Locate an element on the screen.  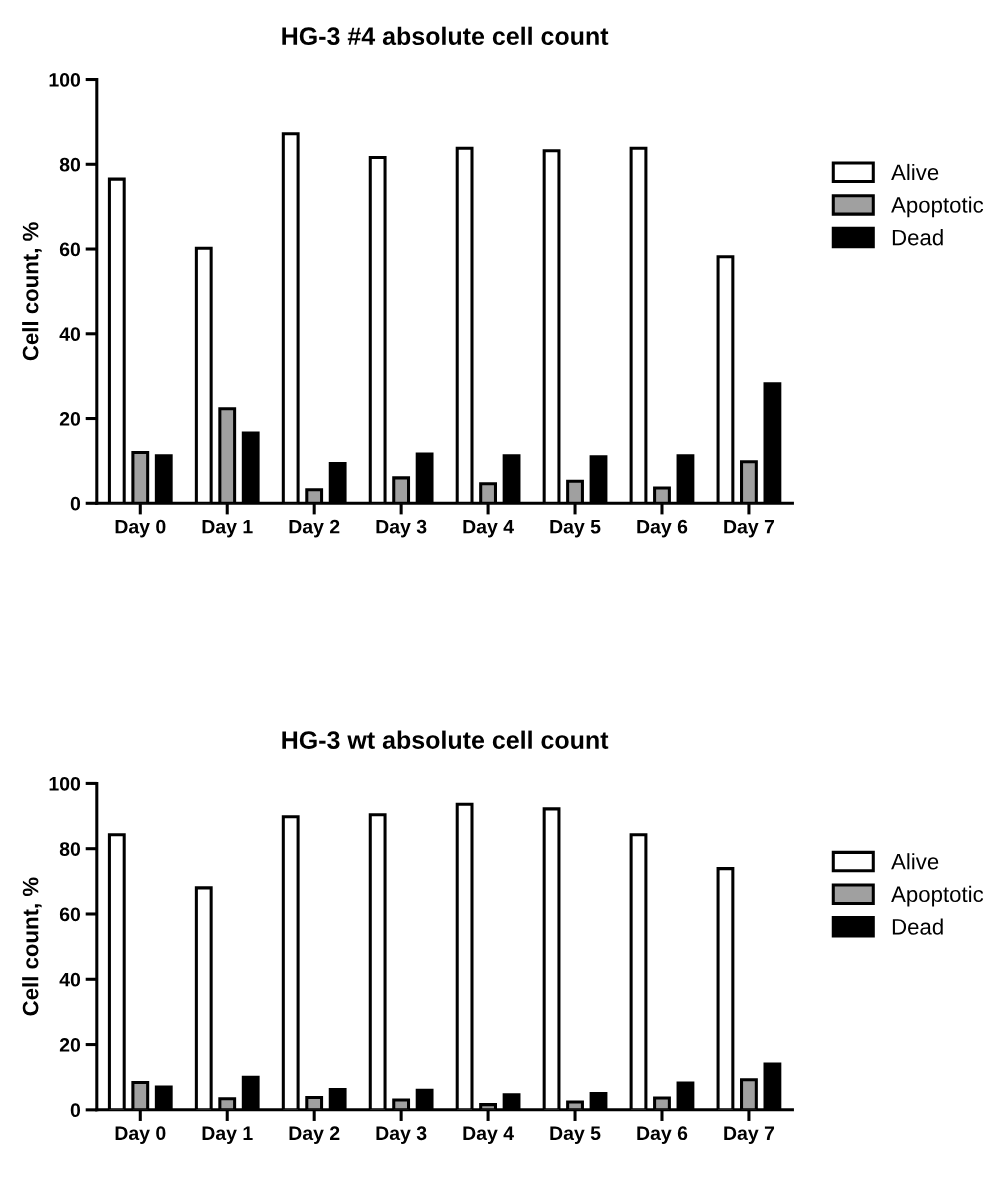
chart-title: HG-3 wt absolute cell count is located at coordinates (445, 739).